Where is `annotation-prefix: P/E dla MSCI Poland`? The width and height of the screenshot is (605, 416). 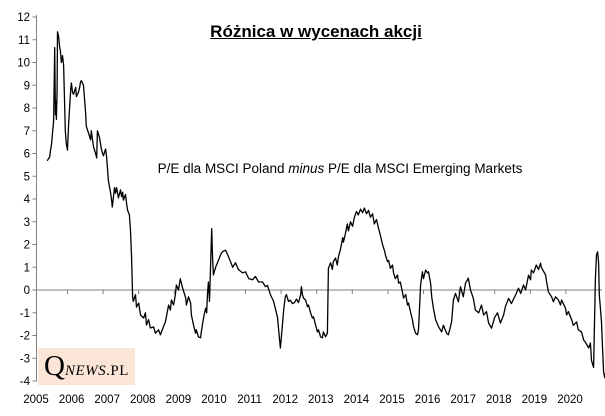
annotation-prefix: P/E dla MSCI Poland is located at coordinates (223, 168).